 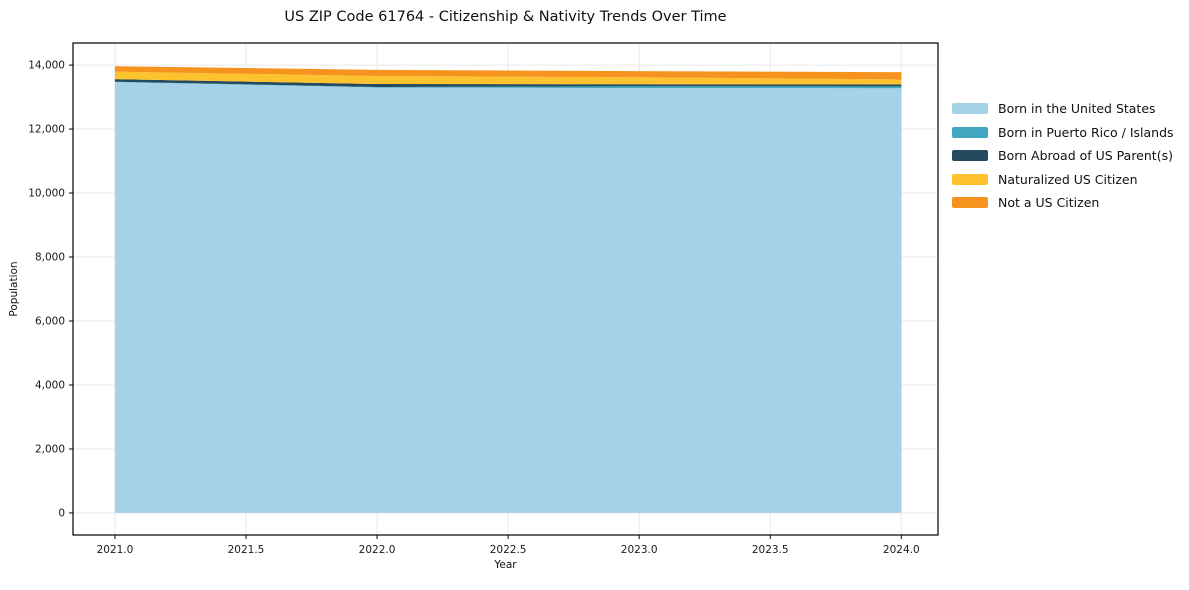 What do you see at coordinates (50, 322) in the screenshot?
I see `y-tick-label: 6,000` at bounding box center [50, 322].